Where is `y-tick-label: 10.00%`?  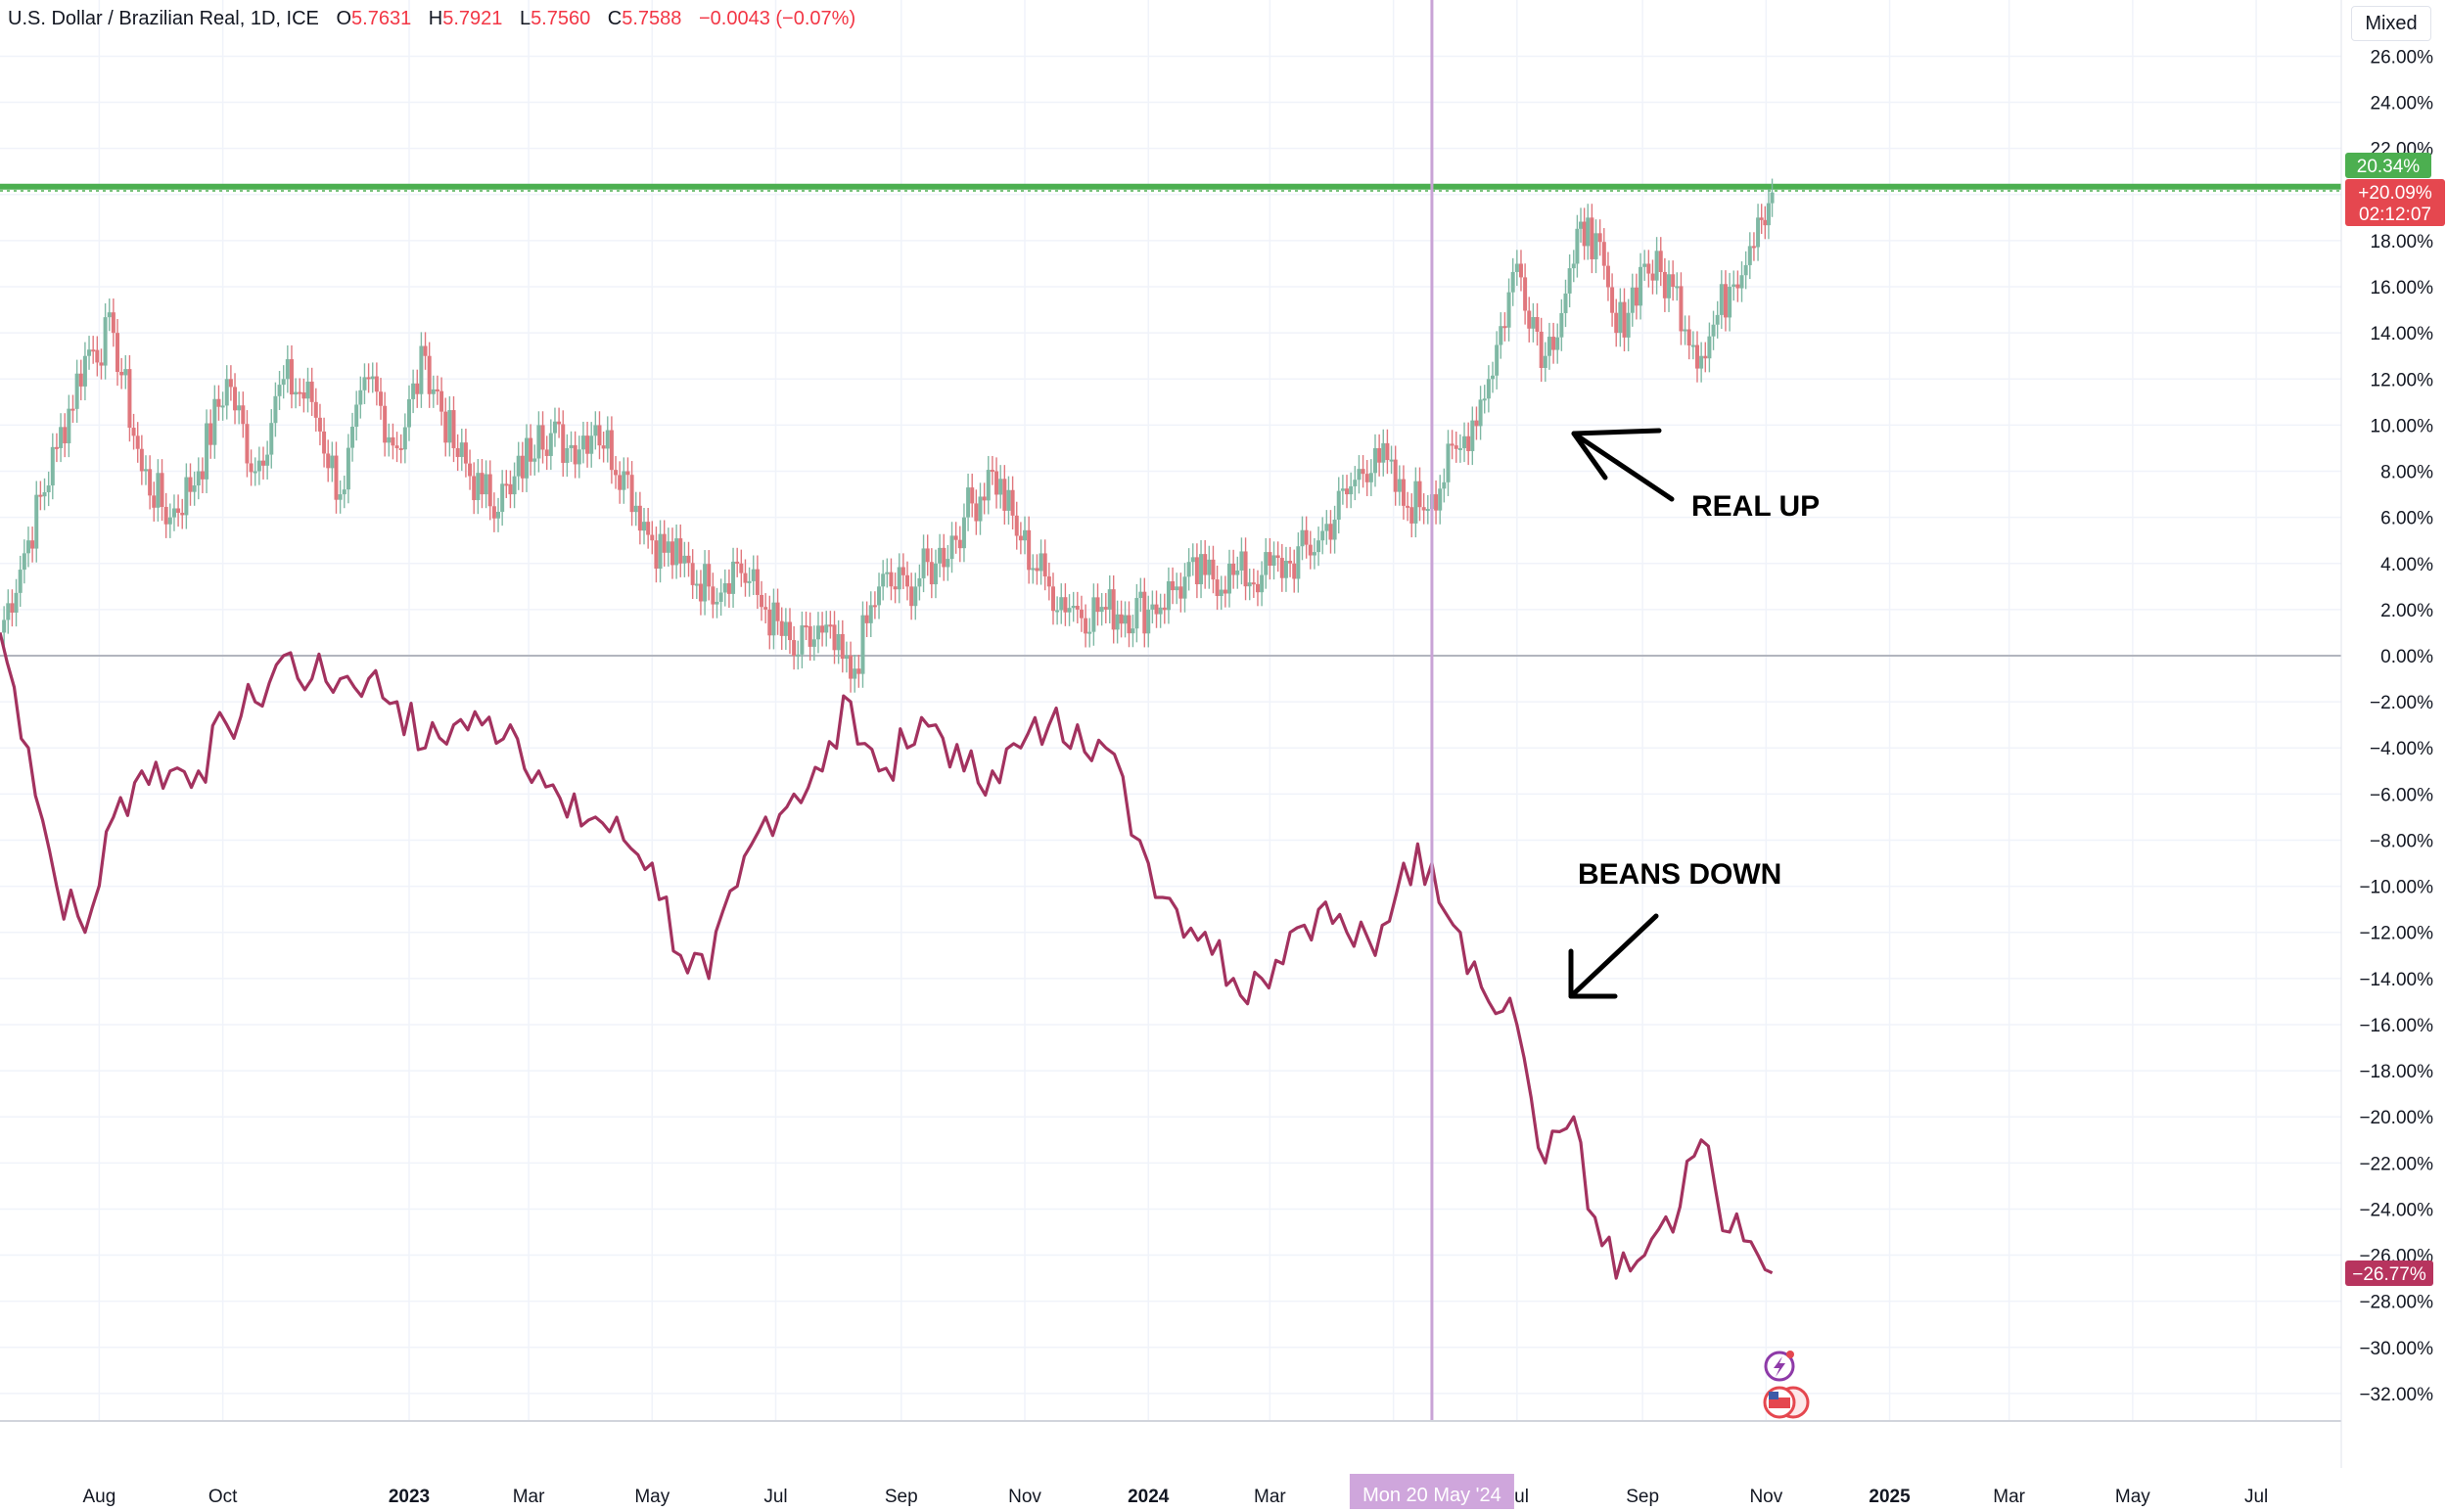 y-tick-label: 10.00% is located at coordinates (2402, 426).